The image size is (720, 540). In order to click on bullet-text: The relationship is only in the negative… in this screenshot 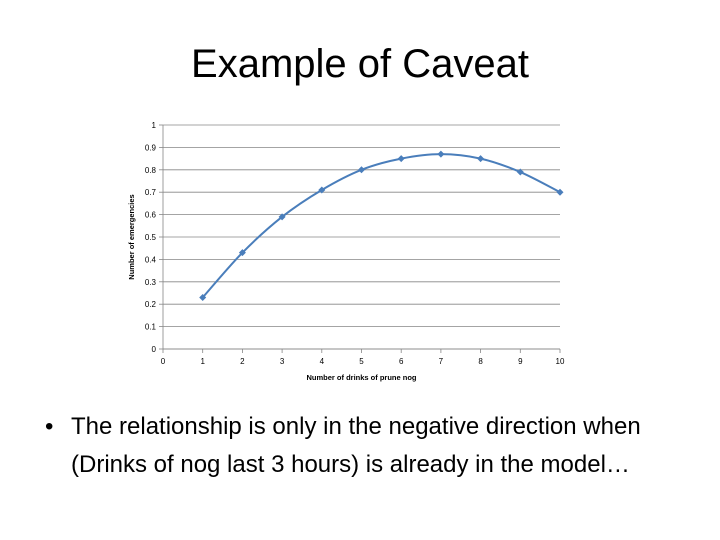, I will do `click(356, 445)`.